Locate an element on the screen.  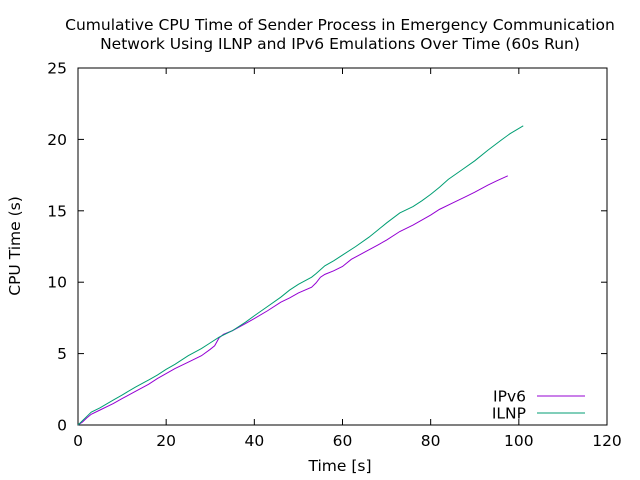
legend-label-ipv6: IPv6 is located at coordinates (509, 397).